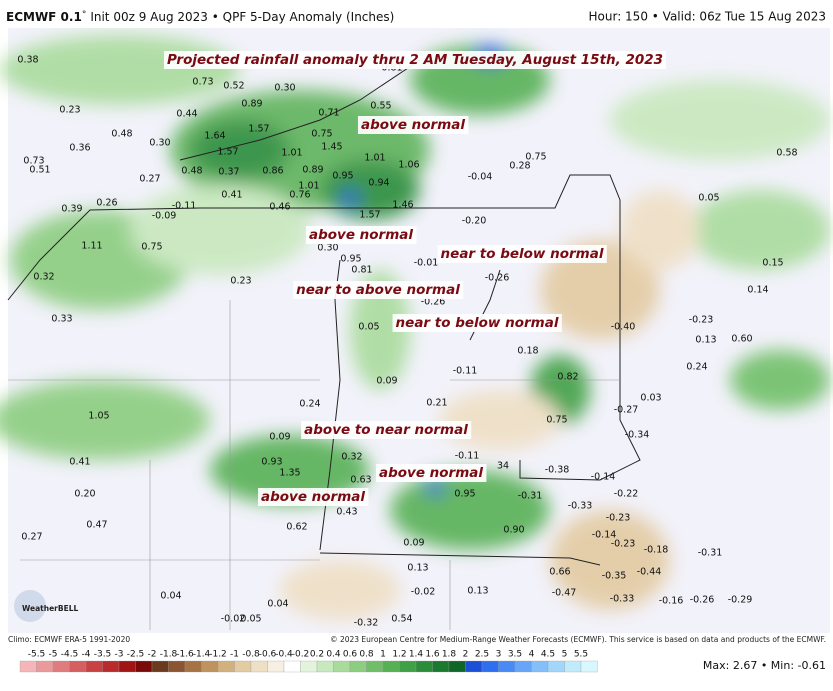 The width and height of the screenshot is (833, 691). Describe the element at coordinates (71, 209) in the screenshot. I see `map-value: 0.39` at that location.